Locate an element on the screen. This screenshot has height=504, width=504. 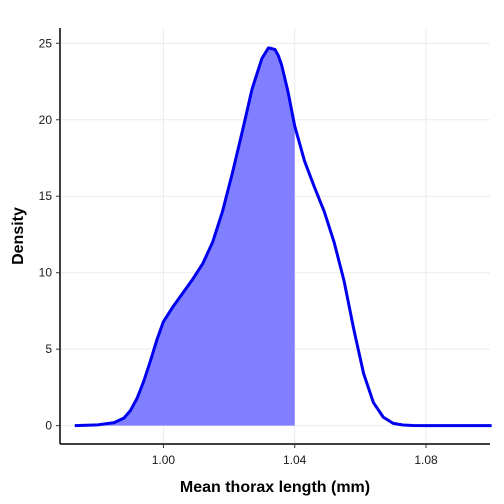
y-tick-label: 15 is located at coordinates (46, 196).